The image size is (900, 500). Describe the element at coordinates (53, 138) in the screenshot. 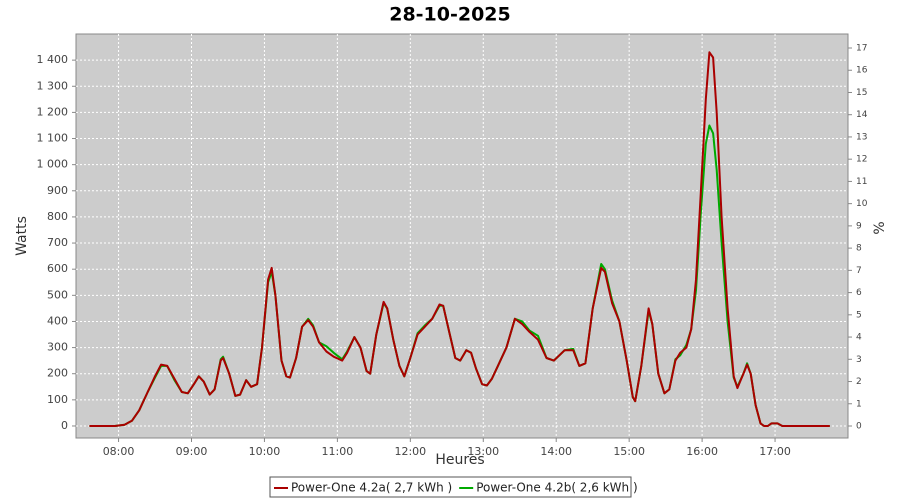

I see `y-tick-label: 1 100` at that location.